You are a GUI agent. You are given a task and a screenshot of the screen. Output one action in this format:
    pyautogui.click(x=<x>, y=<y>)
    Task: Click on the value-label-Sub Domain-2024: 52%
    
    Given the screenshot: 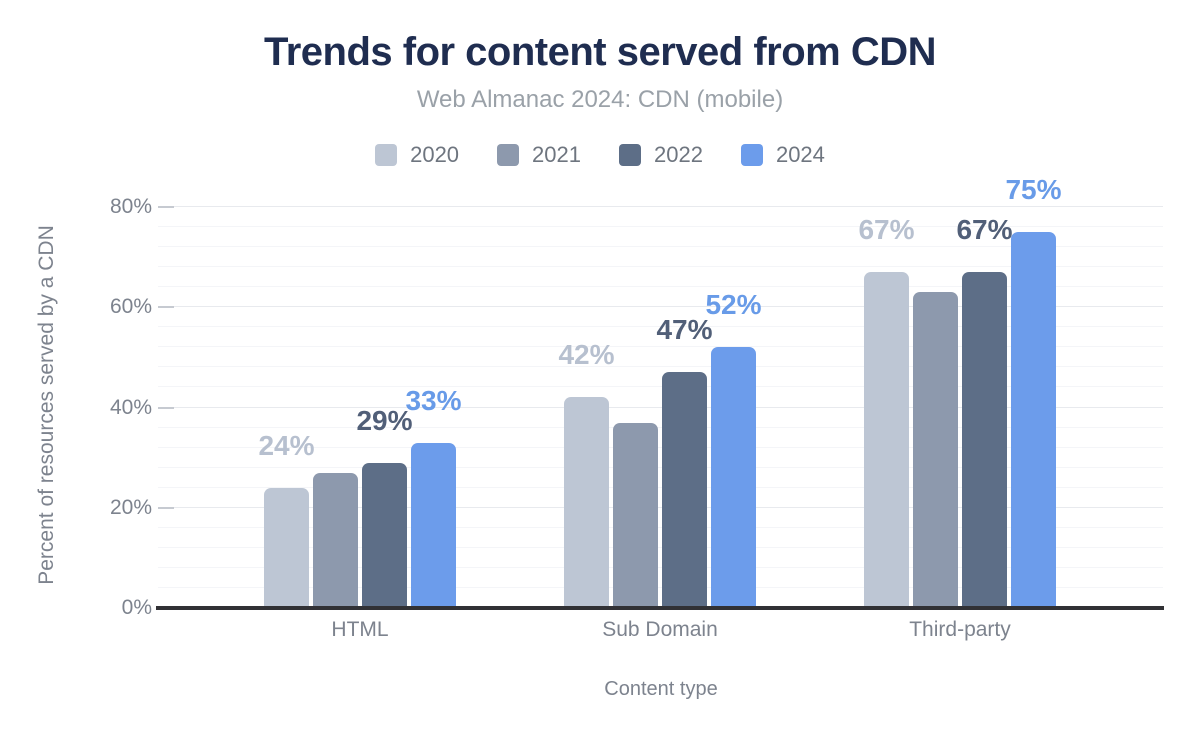 What is the action you would take?
    pyautogui.click(x=733, y=305)
    